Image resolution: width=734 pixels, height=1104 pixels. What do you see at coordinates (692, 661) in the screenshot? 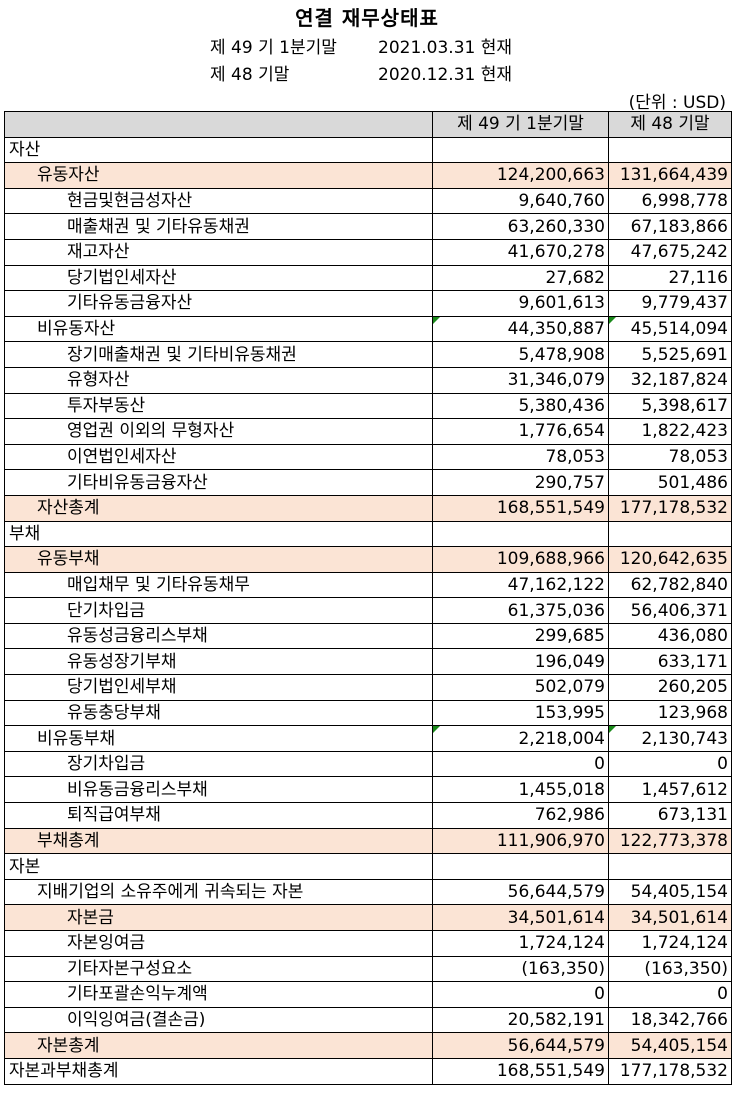
I see `prior-amount-text: 633,171` at bounding box center [692, 661].